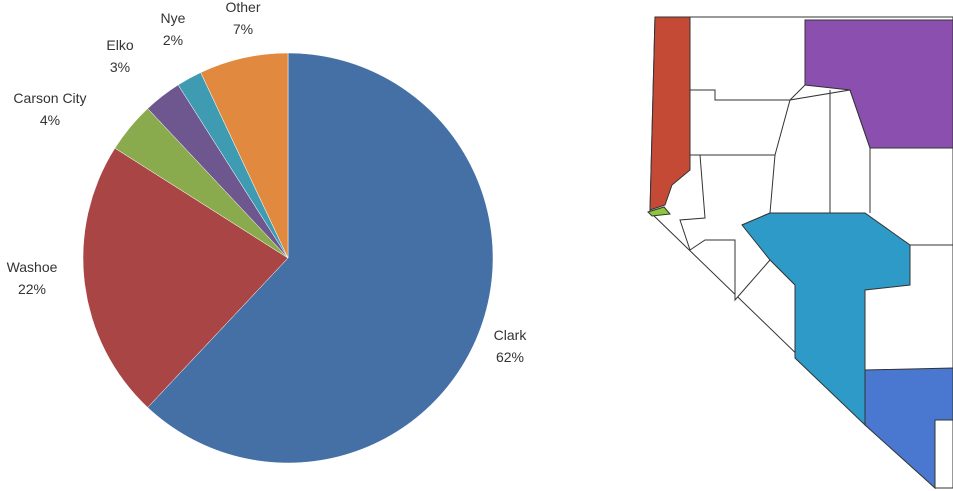  I want to click on elko-region, so click(878, 84).